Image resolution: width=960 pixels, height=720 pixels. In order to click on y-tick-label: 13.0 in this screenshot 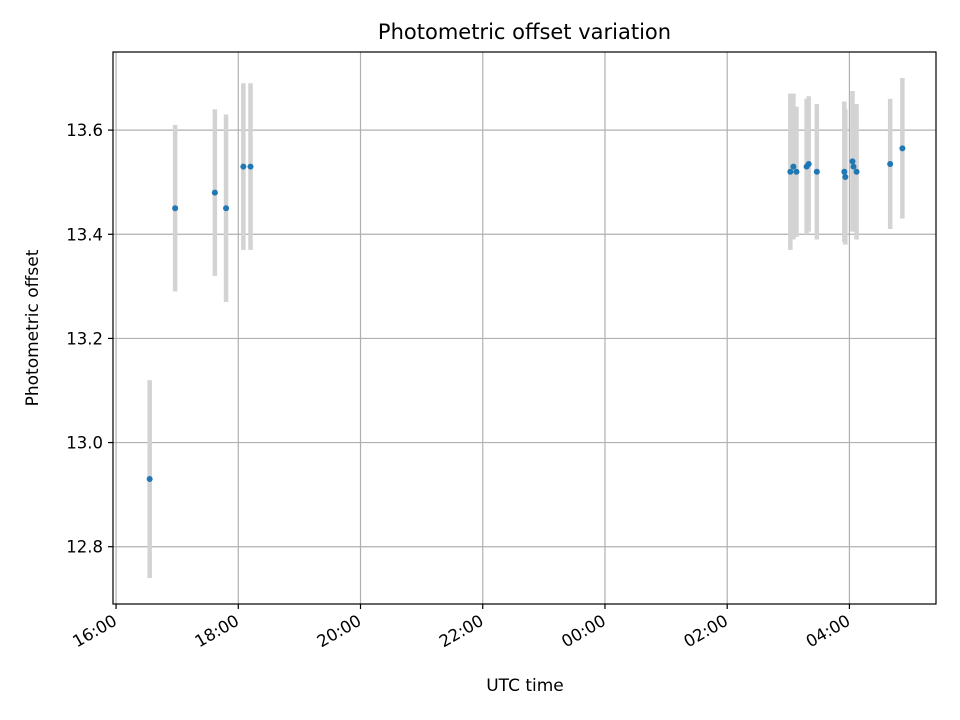, I will do `click(84, 443)`.